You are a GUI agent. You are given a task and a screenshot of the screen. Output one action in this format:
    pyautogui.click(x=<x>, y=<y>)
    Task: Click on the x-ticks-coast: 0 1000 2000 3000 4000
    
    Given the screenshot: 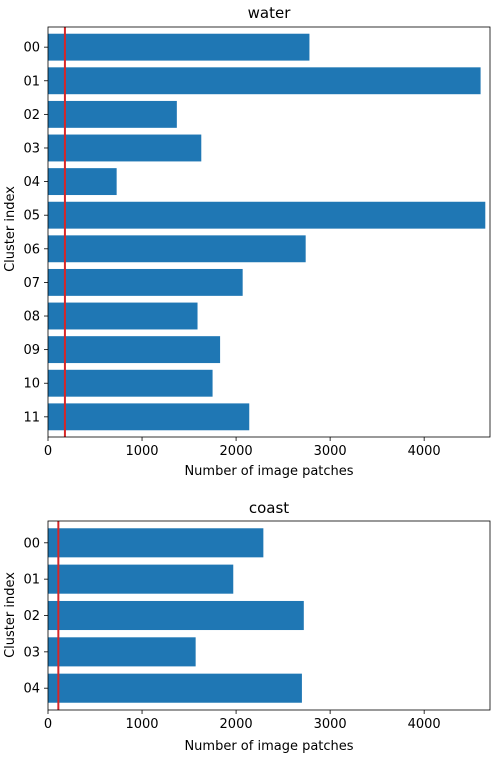 What is the action you would take?
    pyautogui.click(x=242, y=721)
    